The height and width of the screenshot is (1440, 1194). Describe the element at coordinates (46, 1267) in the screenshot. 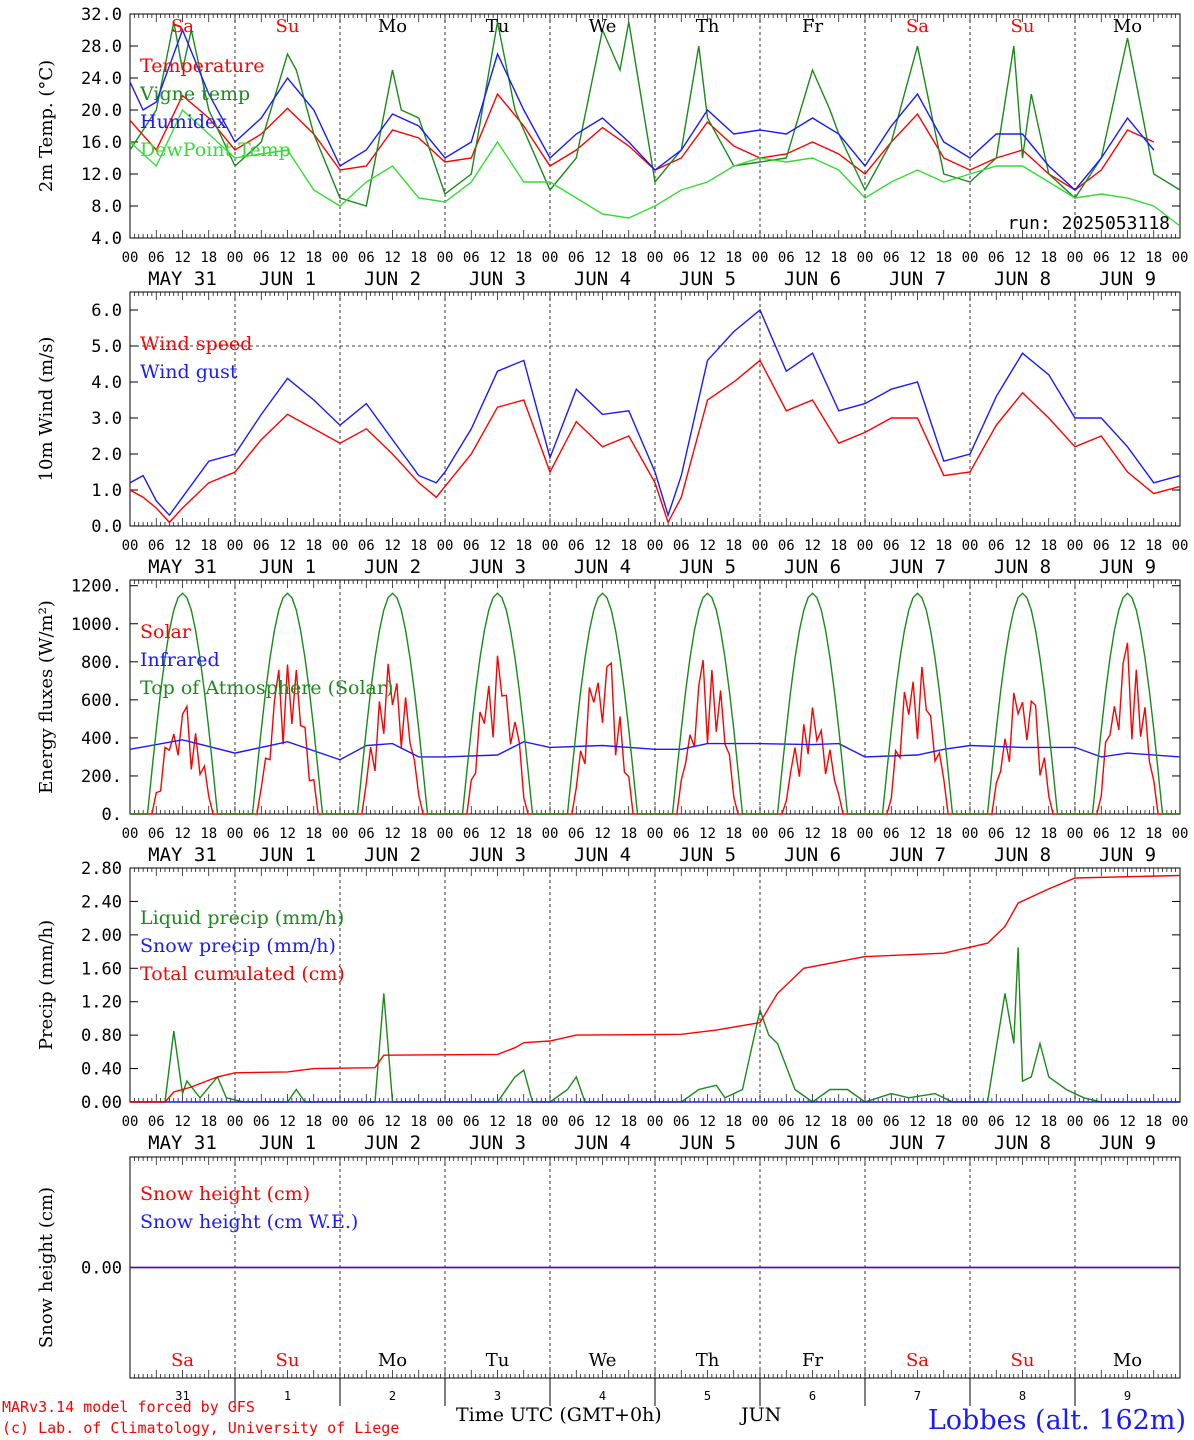

I see `y-axis-title: Snow height (cm)` at that location.